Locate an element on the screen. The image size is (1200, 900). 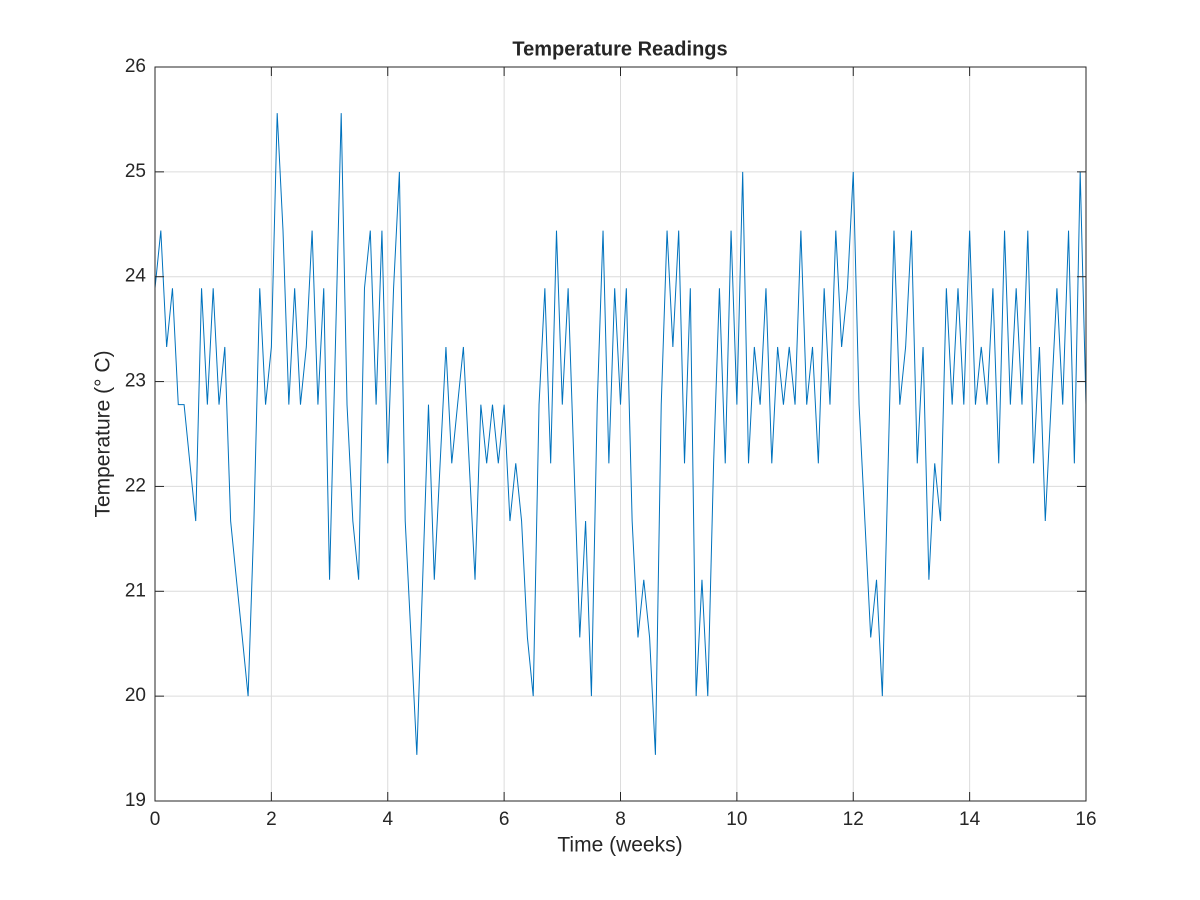
x-tick-label: 10 is located at coordinates (736, 819).